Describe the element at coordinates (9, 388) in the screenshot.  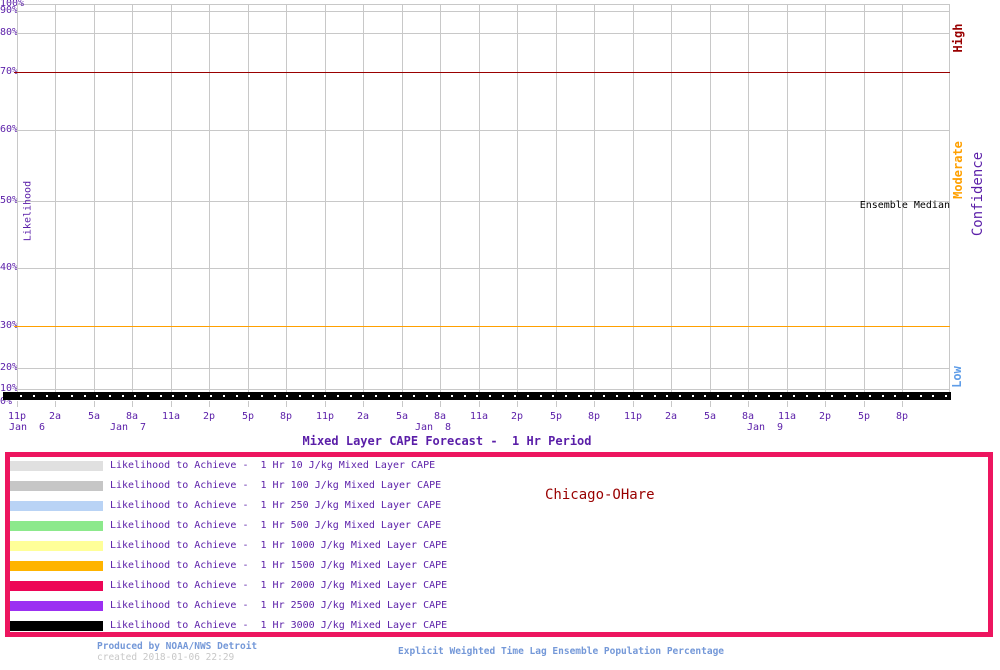
I see `y-axis-tick-label: 10%` at that location.